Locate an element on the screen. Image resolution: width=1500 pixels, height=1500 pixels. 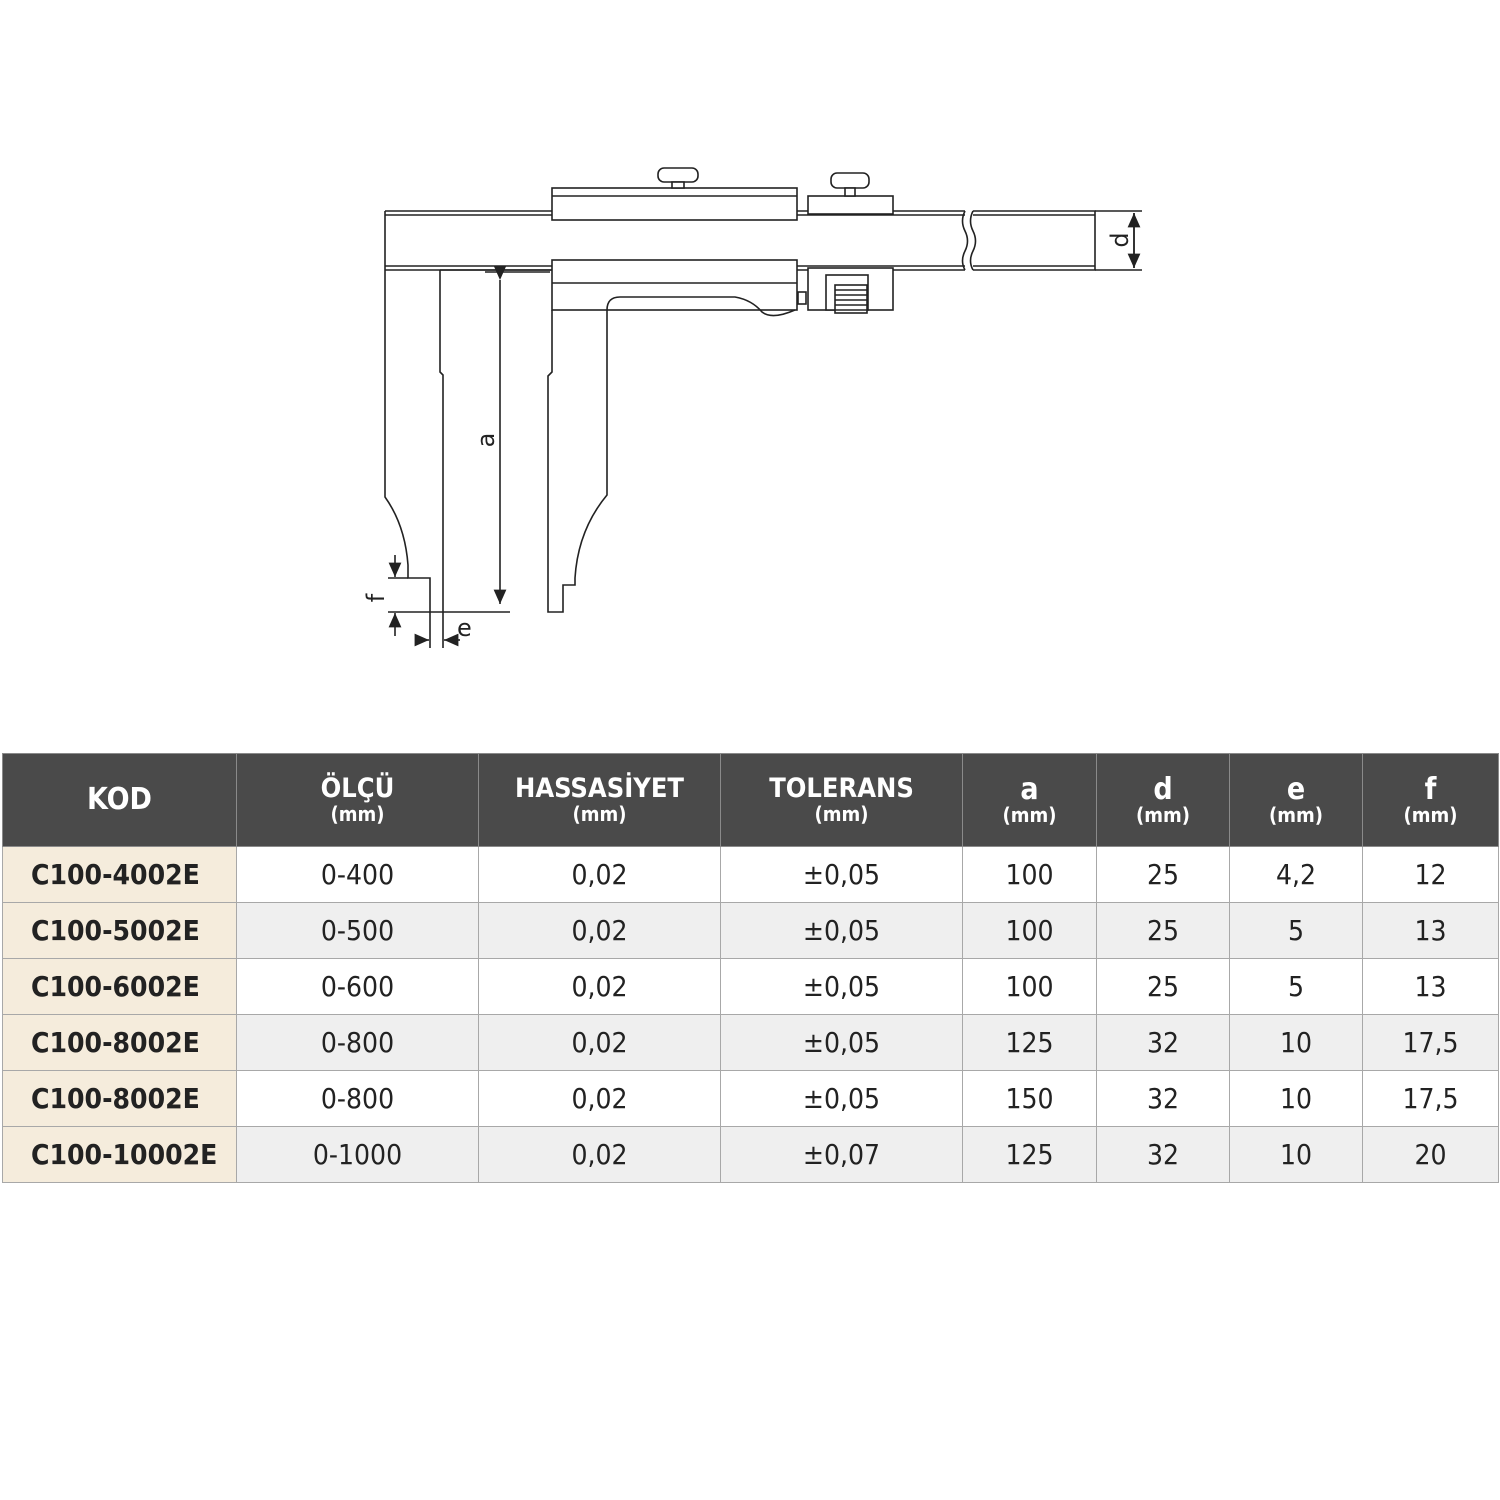
dimension-a: a is located at coordinates (496, 439).